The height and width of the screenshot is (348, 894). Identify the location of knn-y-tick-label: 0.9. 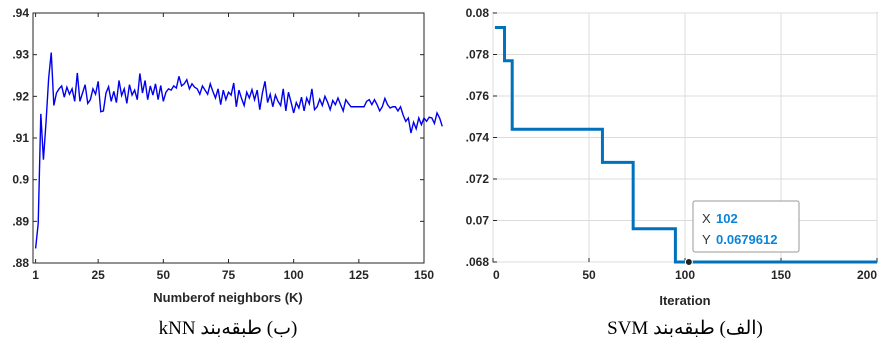
(20, 180).